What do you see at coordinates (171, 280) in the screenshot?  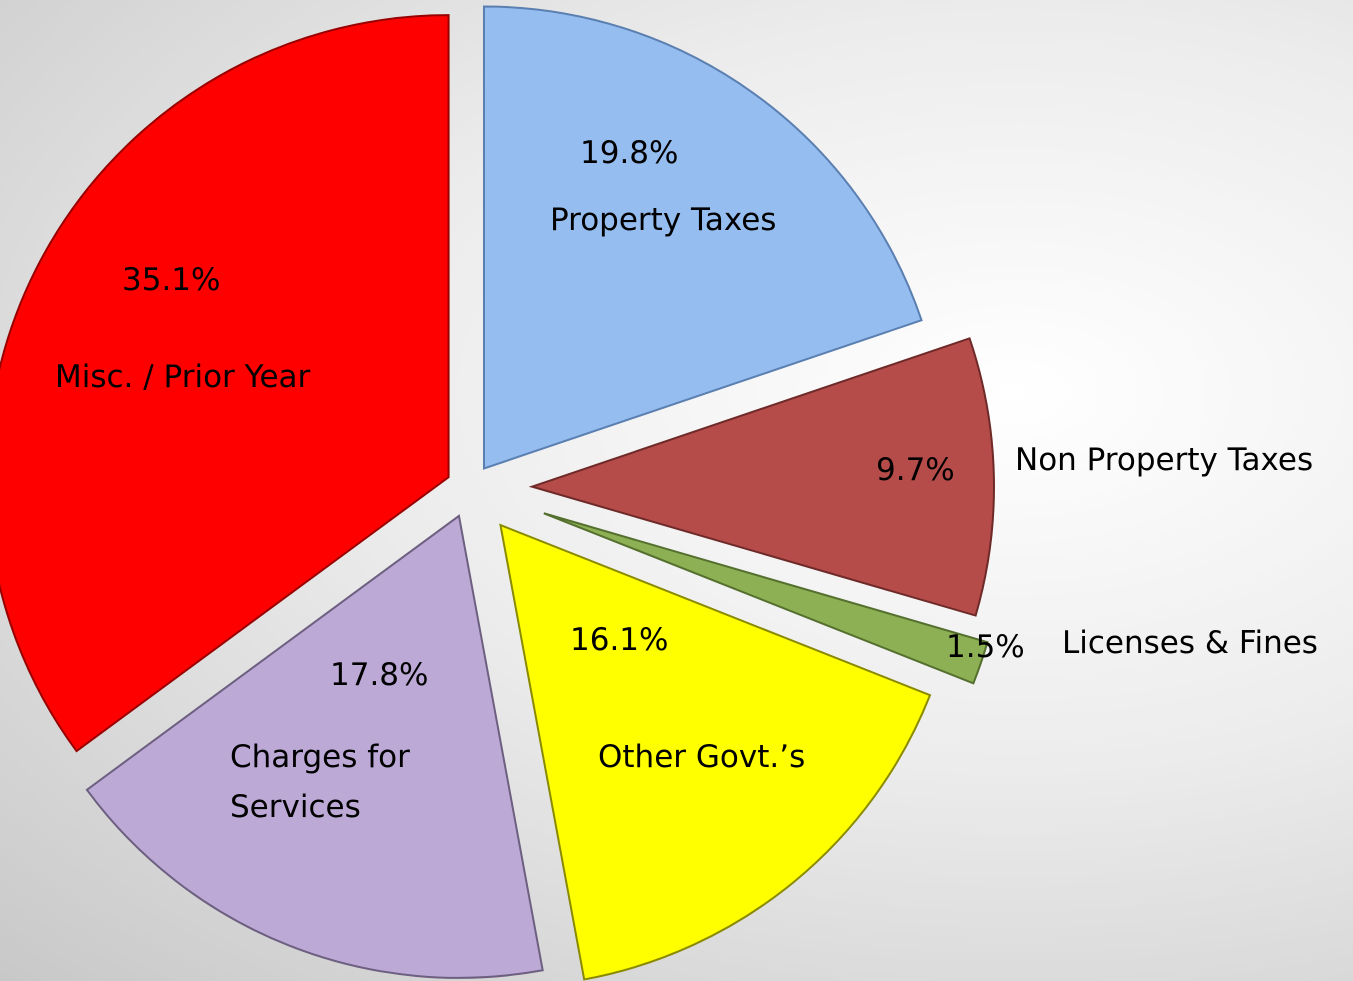 I see `data-label: 35.1%` at bounding box center [171, 280].